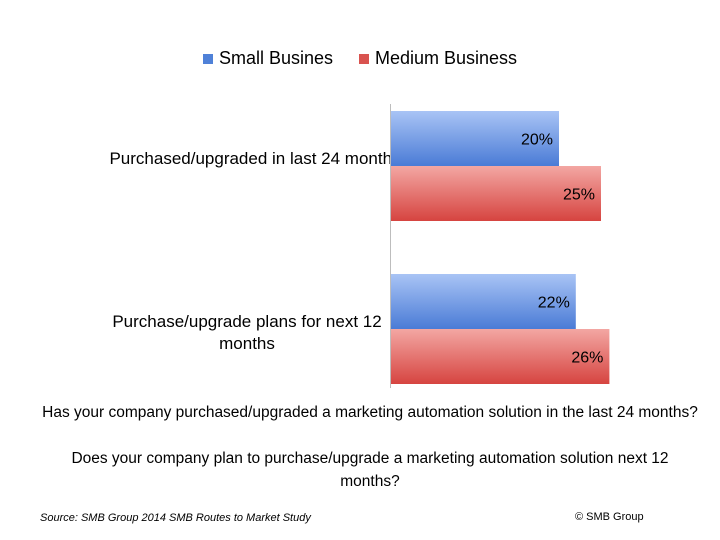  I want to click on legend-swatch-small-business, so click(207, 58).